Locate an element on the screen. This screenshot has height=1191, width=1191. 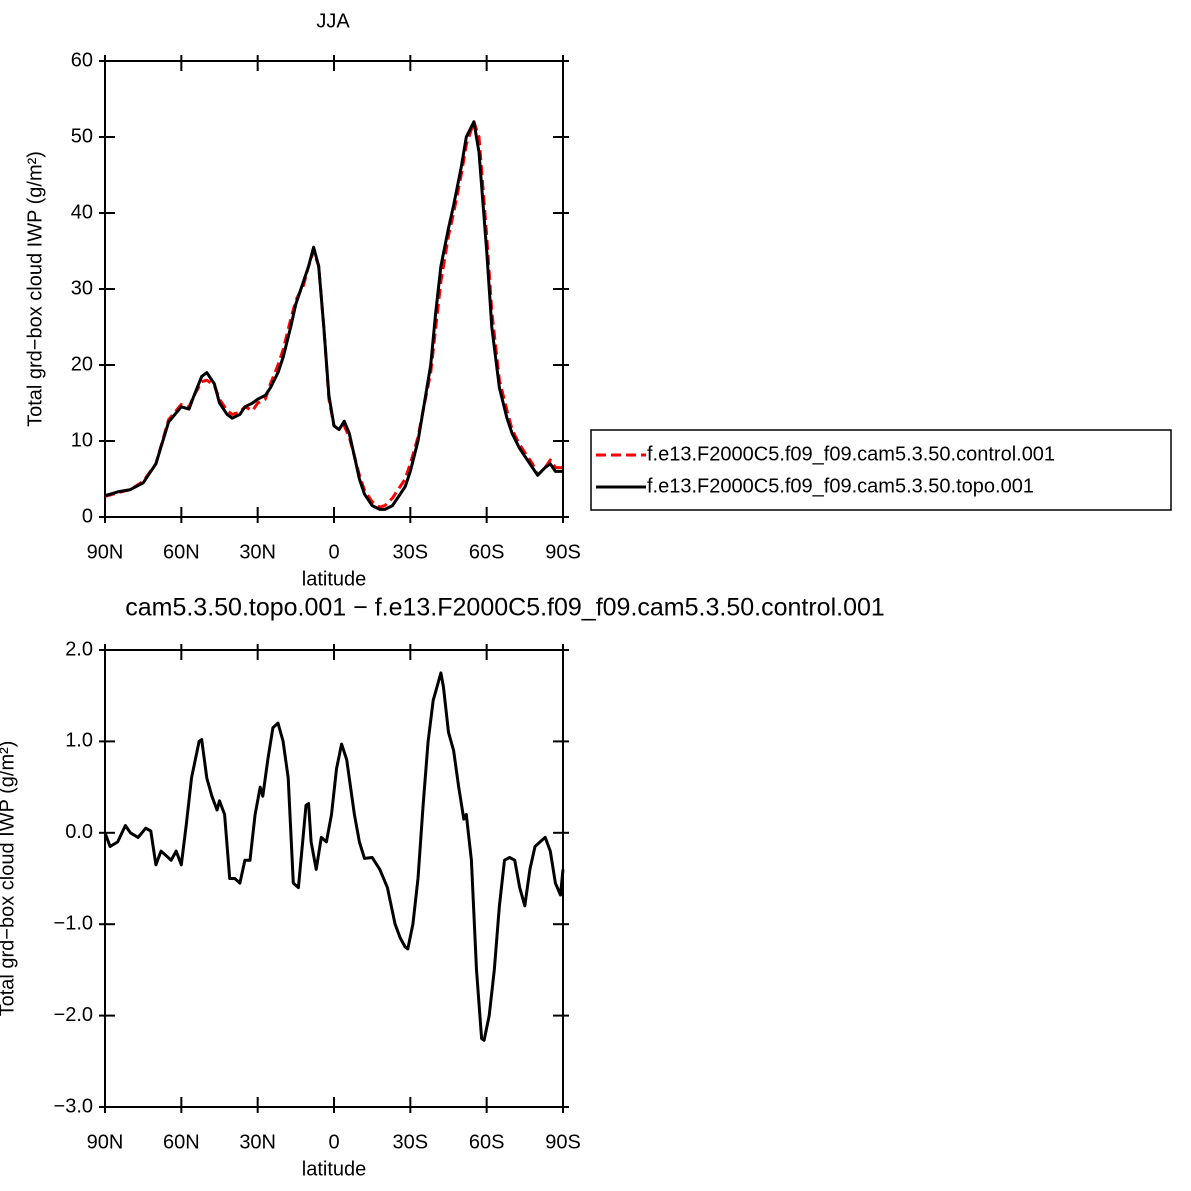
y-tick-label: 50 is located at coordinates (82, 136).